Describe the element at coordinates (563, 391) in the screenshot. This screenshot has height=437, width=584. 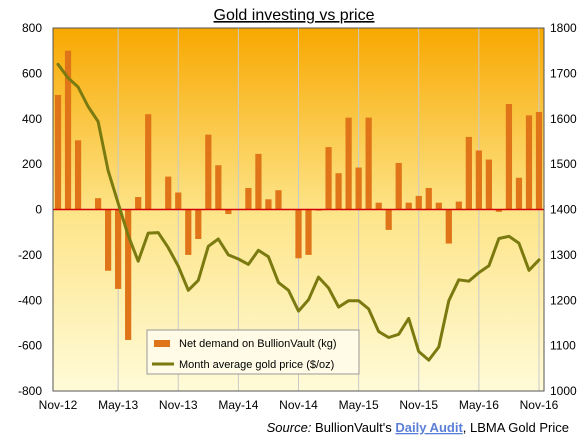
I see `right-tick-label: 1000` at that location.